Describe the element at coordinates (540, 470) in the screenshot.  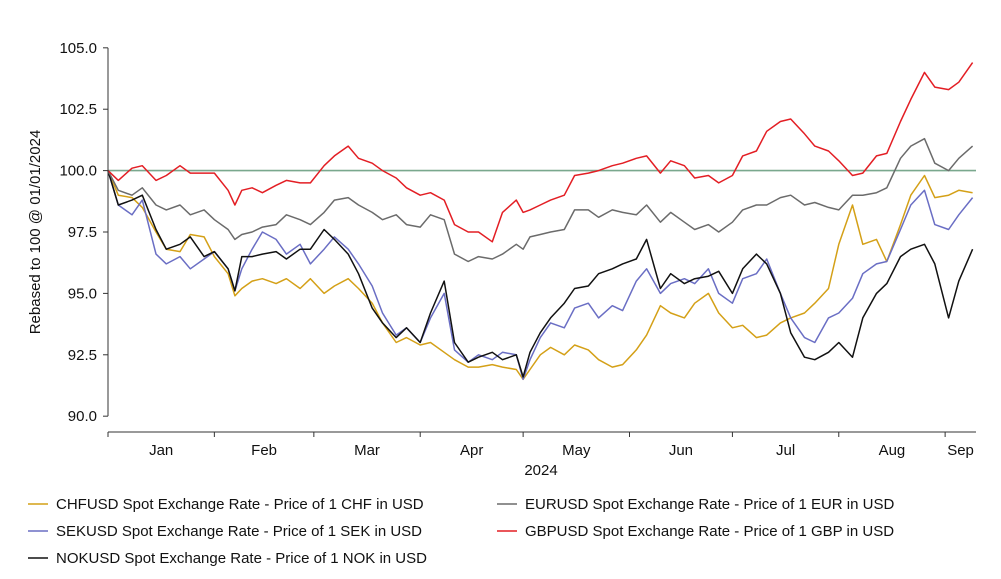
I see `x-axis-title: 2024` at that location.